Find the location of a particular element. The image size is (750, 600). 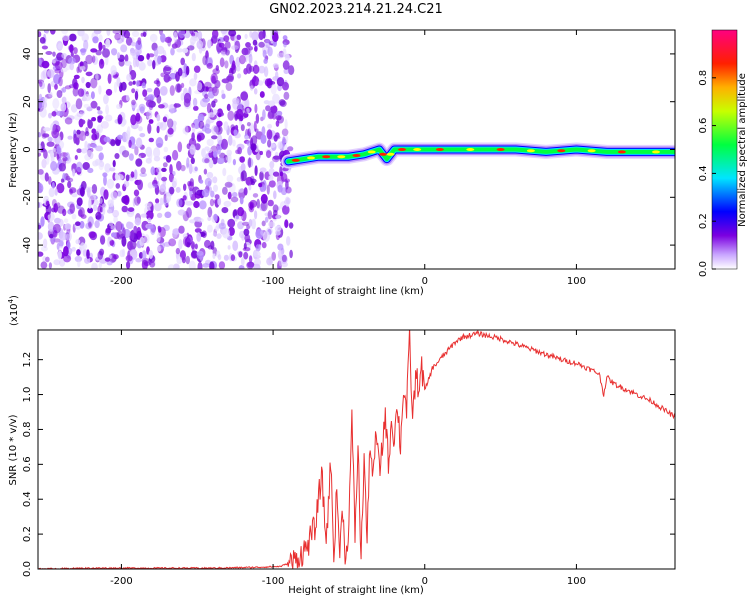

x-tick-label: 0 is located at coordinates (425, 581).